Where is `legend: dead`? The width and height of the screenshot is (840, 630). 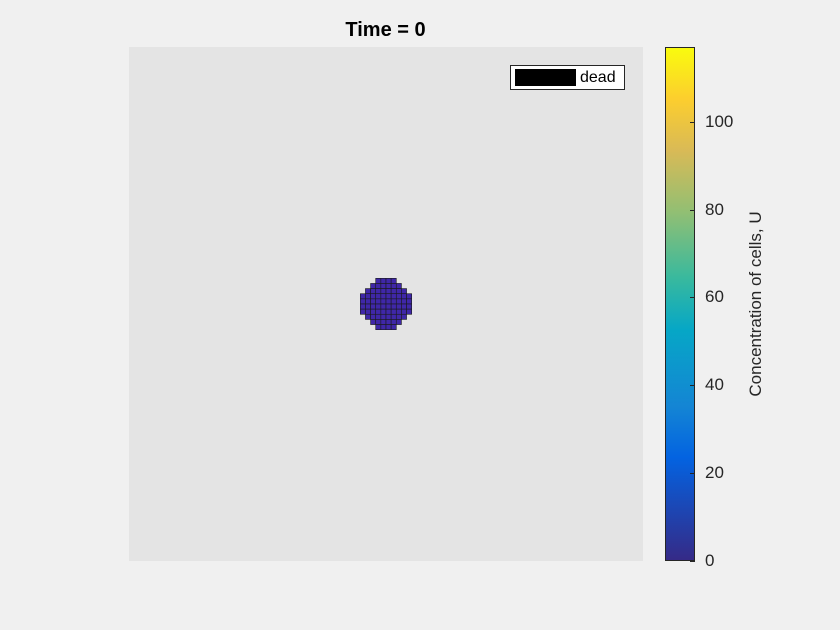 legend: dead is located at coordinates (567, 77).